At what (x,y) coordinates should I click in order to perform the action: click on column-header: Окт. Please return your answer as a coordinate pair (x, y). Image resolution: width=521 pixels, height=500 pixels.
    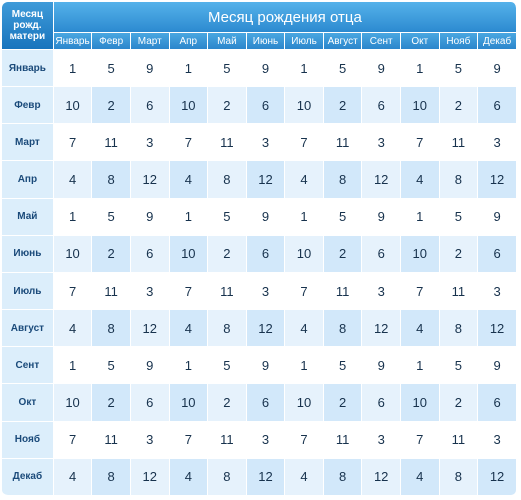
    Looking at the image, I should click on (420, 41).